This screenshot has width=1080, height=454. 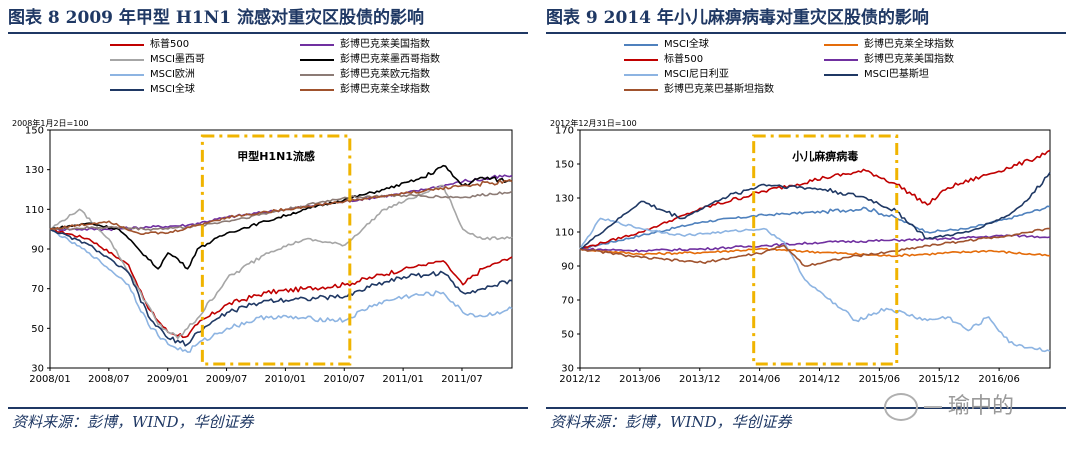 What do you see at coordinates (227, 379) in the screenshot?
I see `x-tick-label: 2009/07` at bounding box center [227, 379].